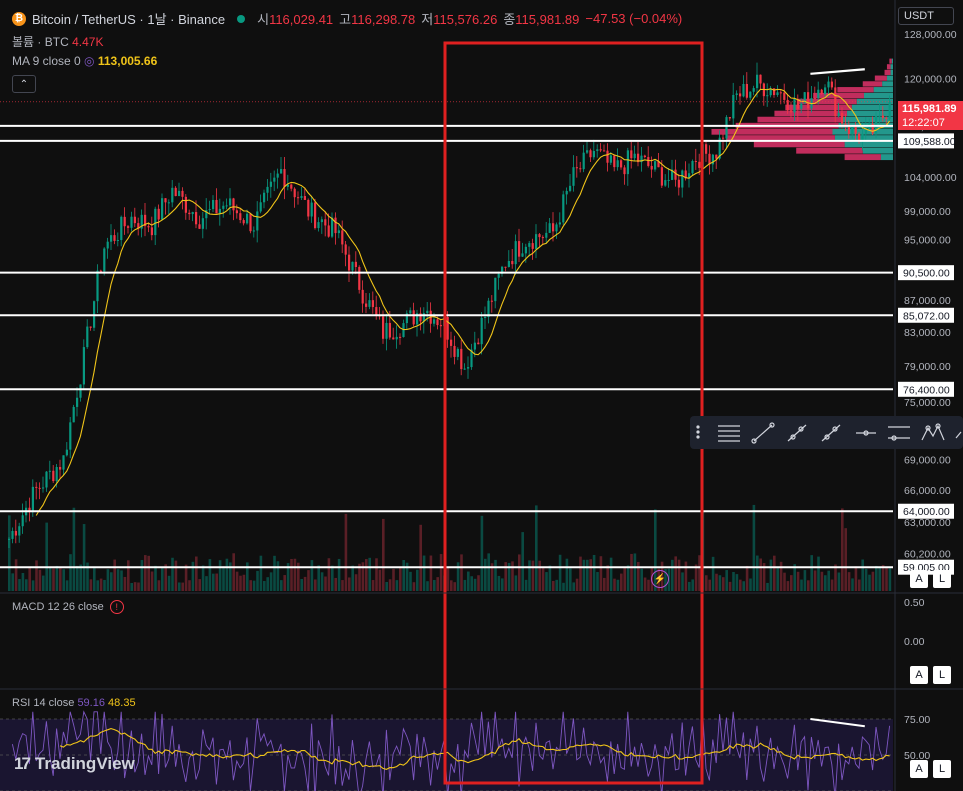 The height and width of the screenshot is (791, 963). I want to click on ray-icon, so click(797, 433).